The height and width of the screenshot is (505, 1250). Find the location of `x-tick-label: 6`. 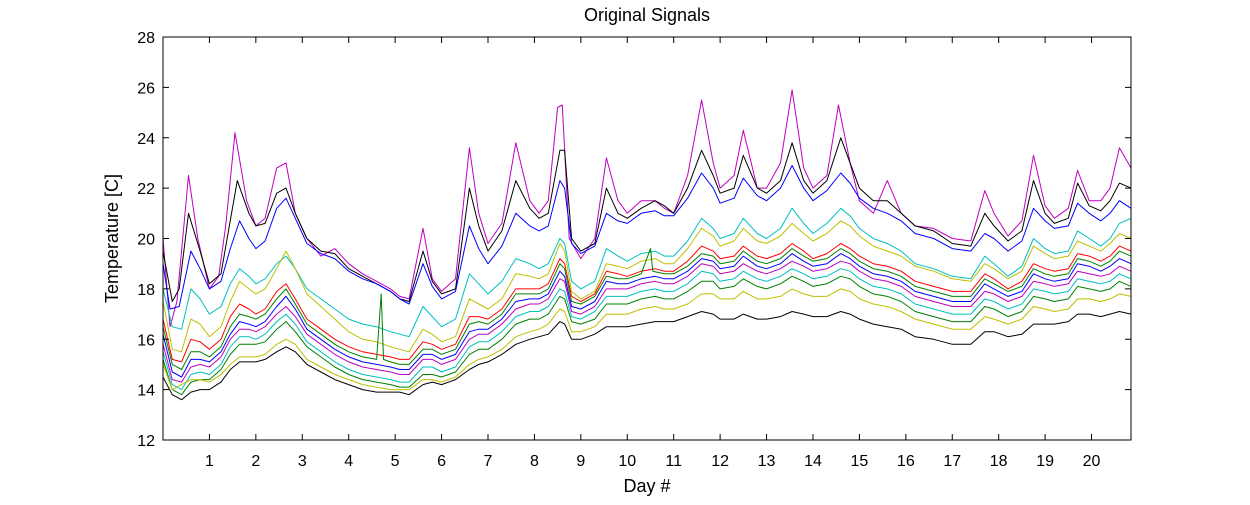

x-tick-label: 6 is located at coordinates (441, 461).